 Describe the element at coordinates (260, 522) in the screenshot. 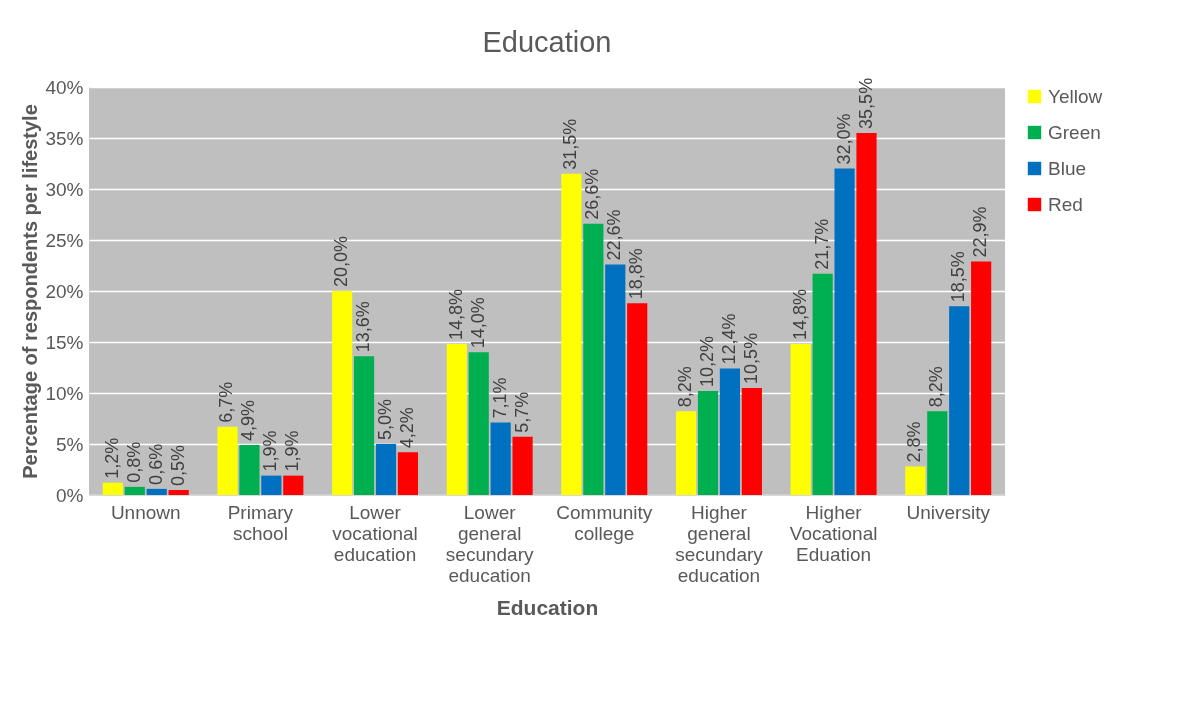

I see `x-tick-label: Primary school` at that location.